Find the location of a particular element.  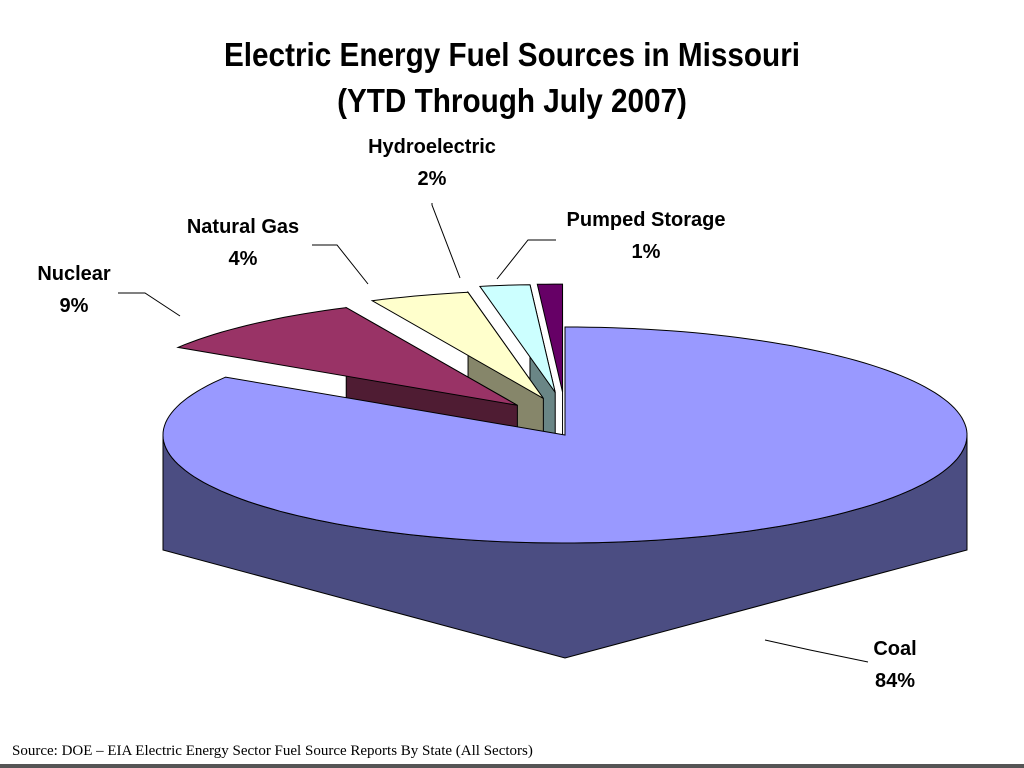

leader-pumped-storage is located at coordinates (526, 259).